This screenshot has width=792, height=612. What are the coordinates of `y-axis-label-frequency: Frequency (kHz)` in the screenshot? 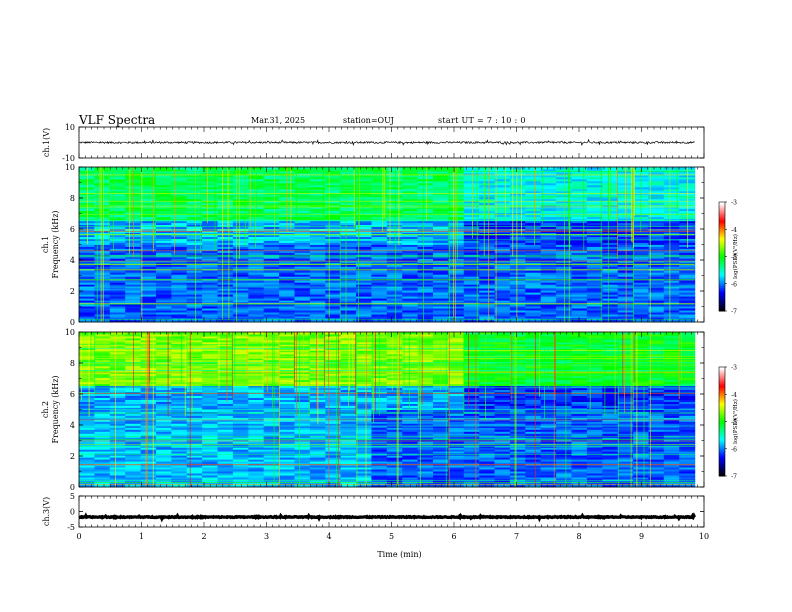 It's located at (55, 244).